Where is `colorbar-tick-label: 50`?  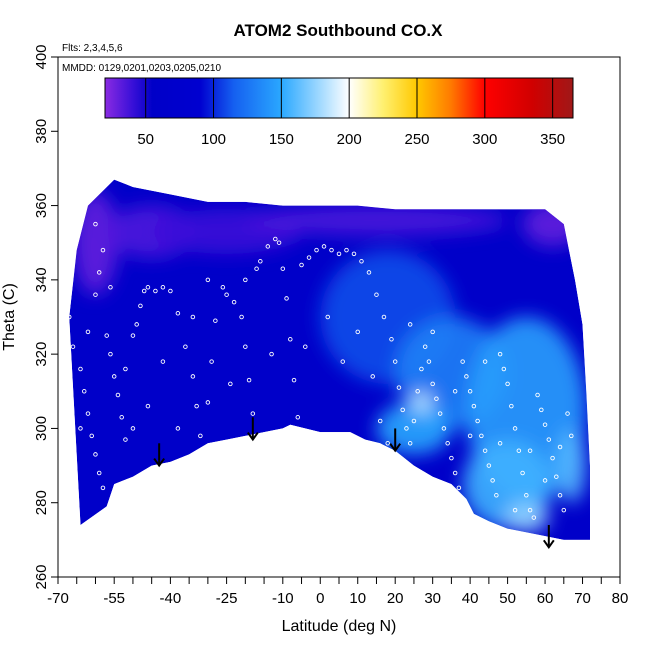 colorbar-tick-label: 50 is located at coordinates (145, 139).